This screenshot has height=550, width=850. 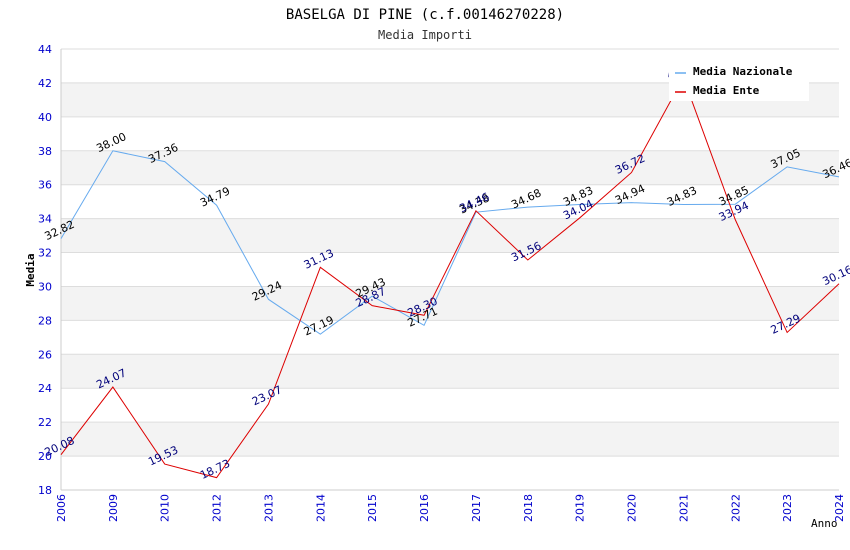 What do you see at coordinates (835, 275) in the screenshot?
I see `data-label-media-ente: 30.16` at bounding box center [835, 275].